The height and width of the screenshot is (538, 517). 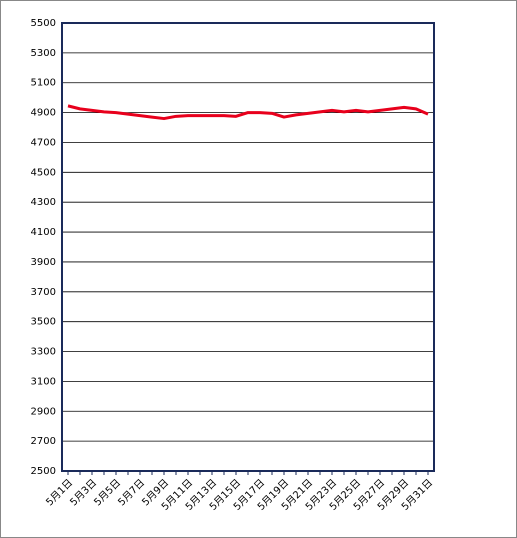 What do you see at coordinates (43, 411) in the screenshot?
I see `y-tick-label: 2900` at bounding box center [43, 411].